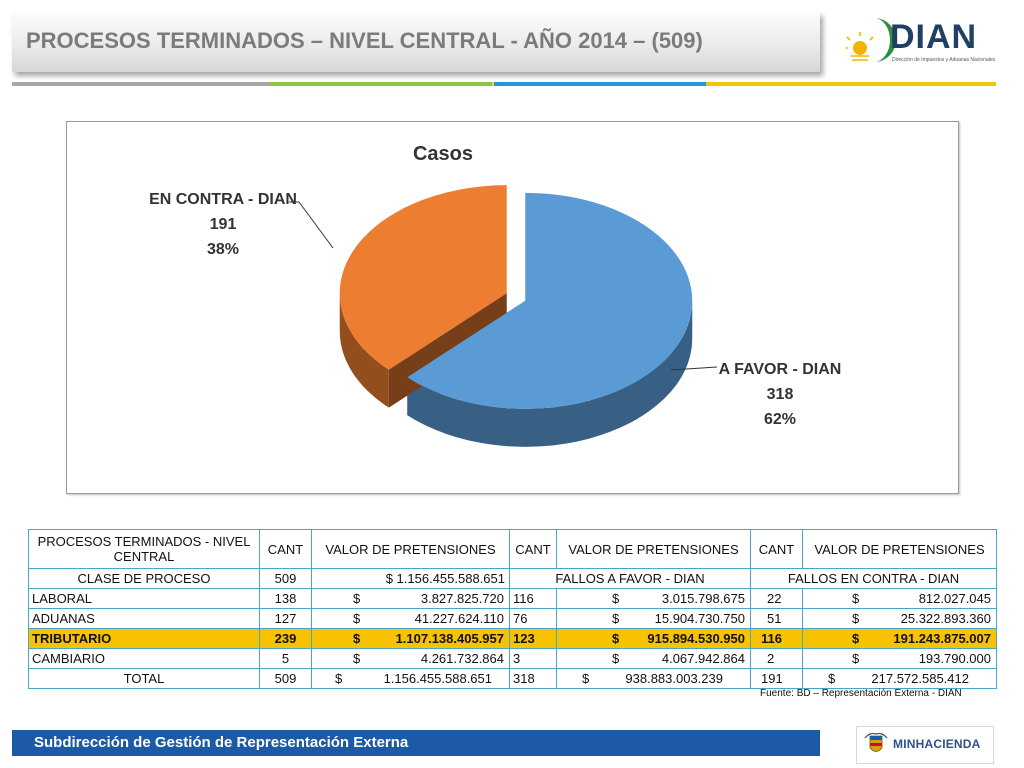 This screenshot has height=768, width=1024. I want to click on slice-percent-favor: 62%, so click(780, 419).